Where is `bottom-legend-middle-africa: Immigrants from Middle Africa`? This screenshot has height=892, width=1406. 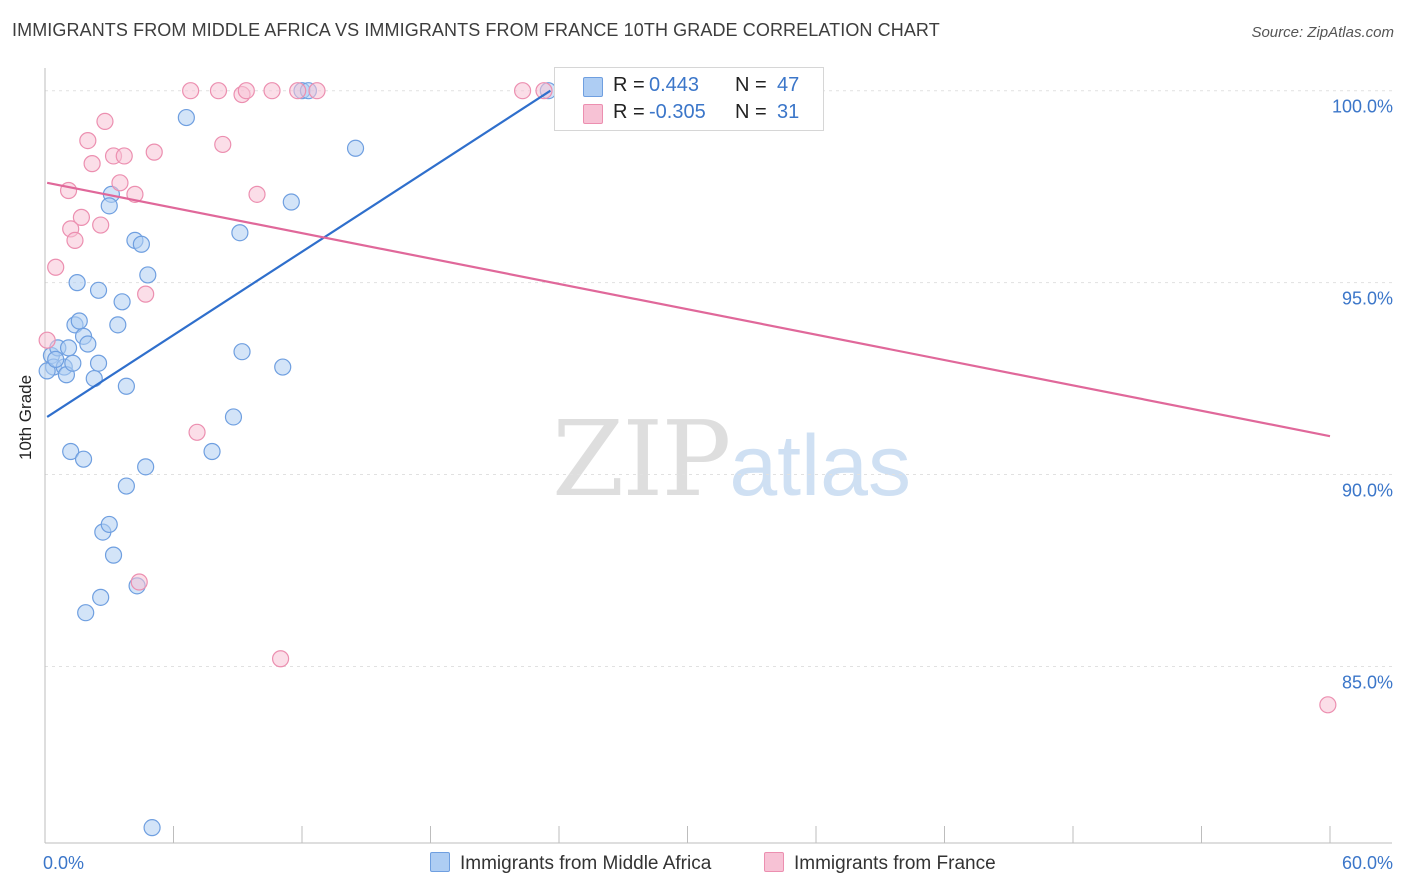 bottom-legend-middle-africa: Immigrants from Middle Africa is located at coordinates (570, 863).